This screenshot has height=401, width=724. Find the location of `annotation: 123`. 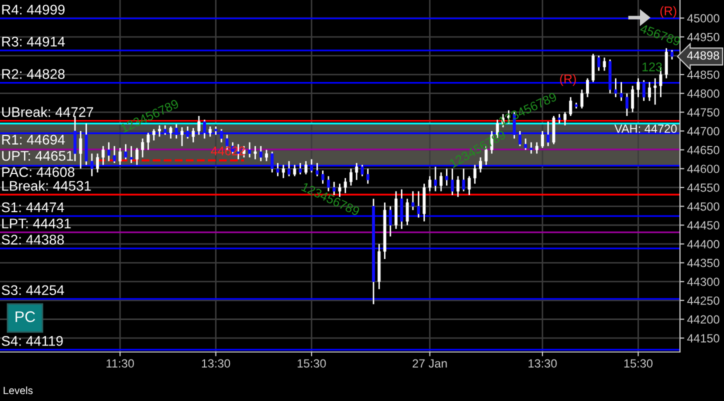

annotation: 123 is located at coordinates (652, 67).